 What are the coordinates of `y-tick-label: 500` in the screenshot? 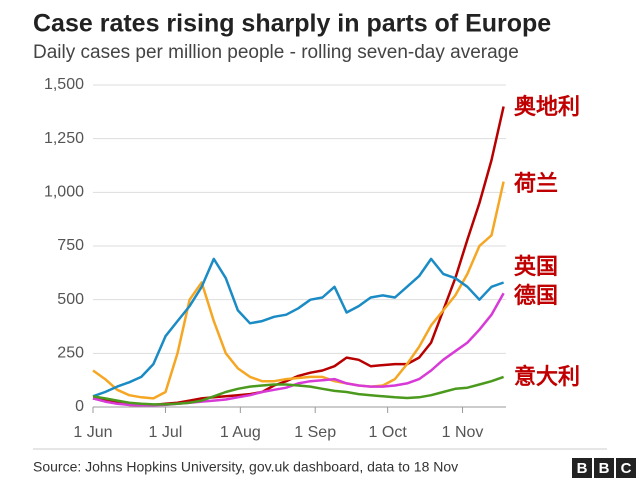 It's located at (70, 299).